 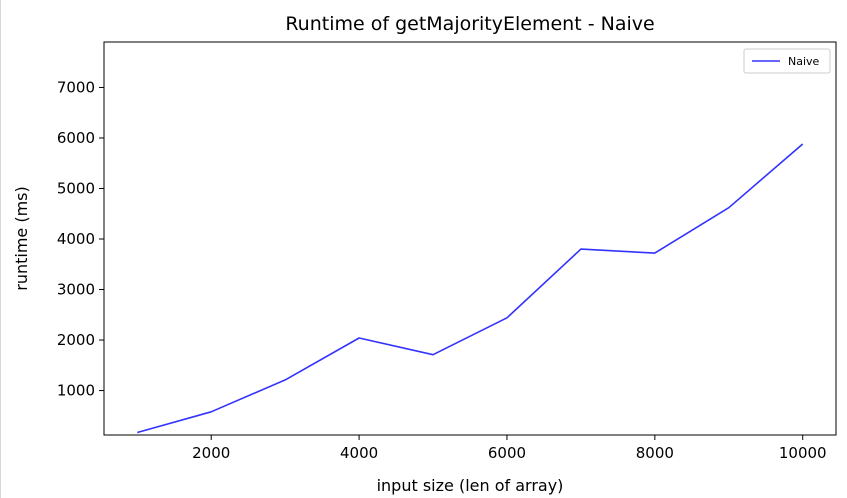 What do you see at coordinates (507, 453) in the screenshot?
I see `x-tick-label: 6000` at bounding box center [507, 453].